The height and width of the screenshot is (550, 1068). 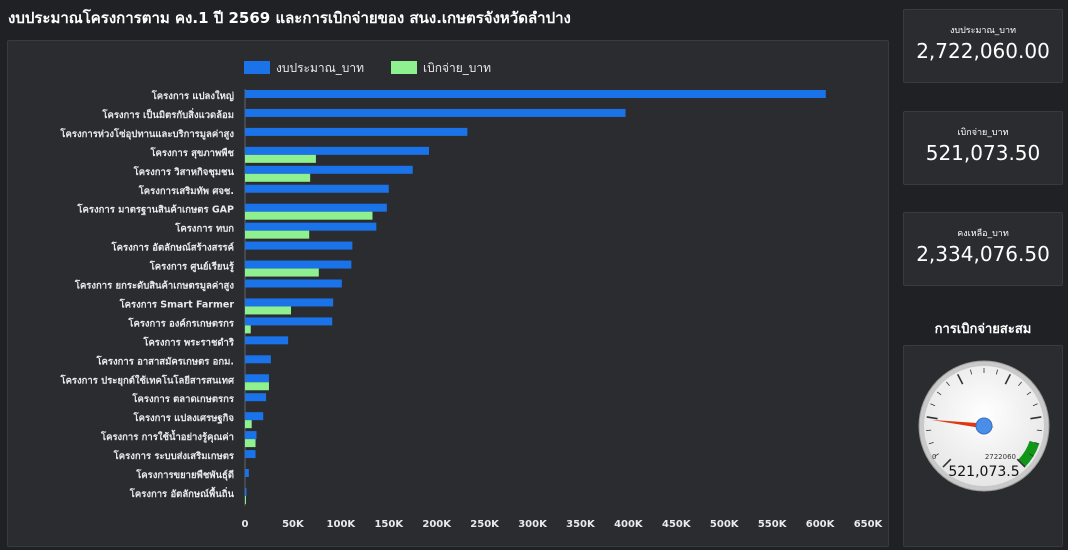 What do you see at coordinates (177, 304) in the screenshot?
I see `category-label: โครงการ Smart Farmer` at bounding box center [177, 304].